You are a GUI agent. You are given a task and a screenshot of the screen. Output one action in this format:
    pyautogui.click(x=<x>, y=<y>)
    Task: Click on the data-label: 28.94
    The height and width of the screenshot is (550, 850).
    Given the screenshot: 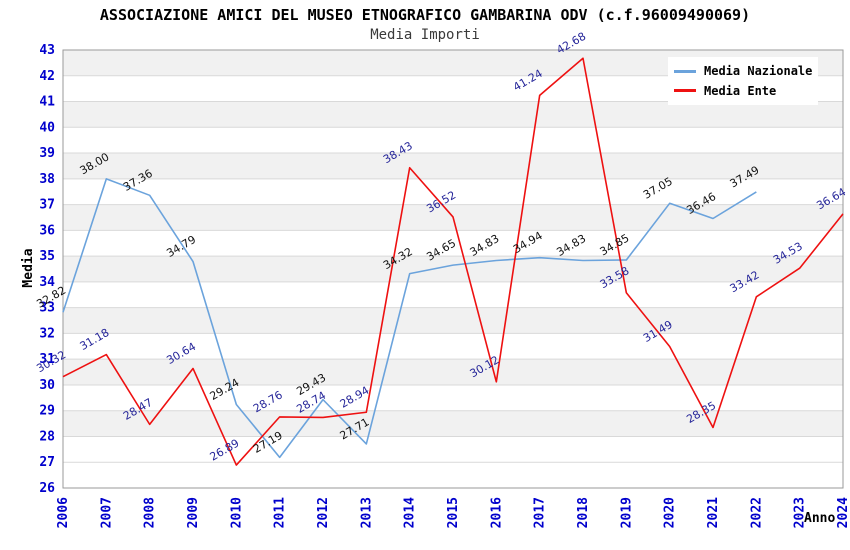 What is the action you would take?
    pyautogui.click(x=355, y=397)
    